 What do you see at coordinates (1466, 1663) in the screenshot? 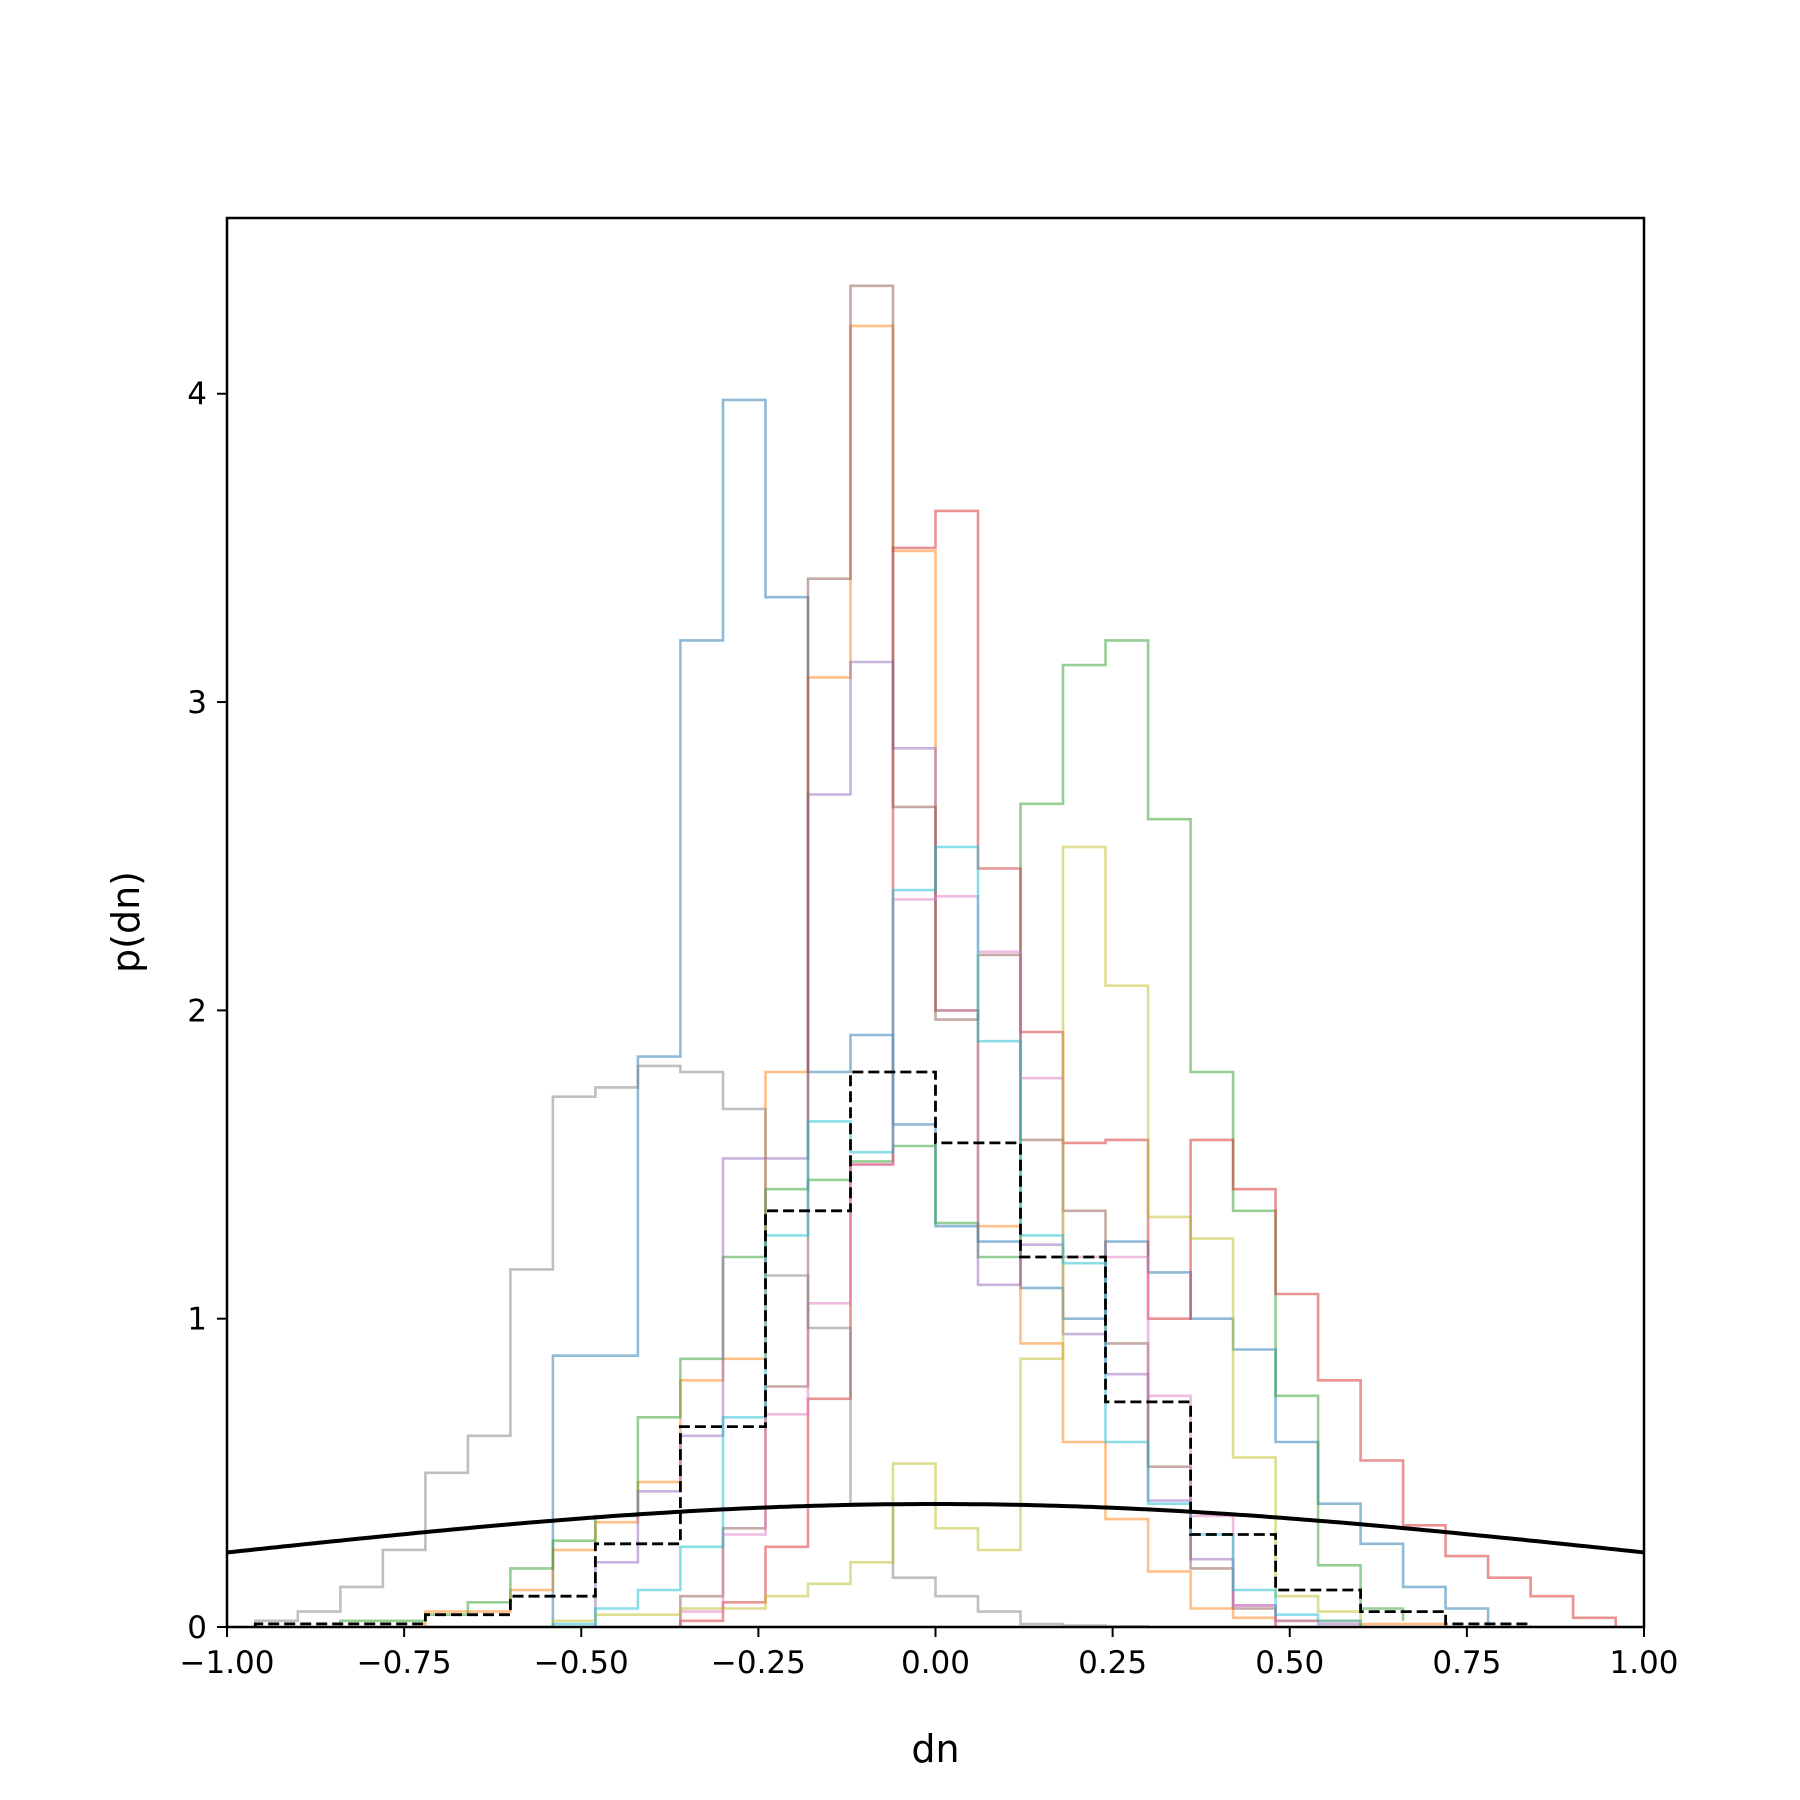
I see `x-tick-label: 0.75` at bounding box center [1466, 1663].